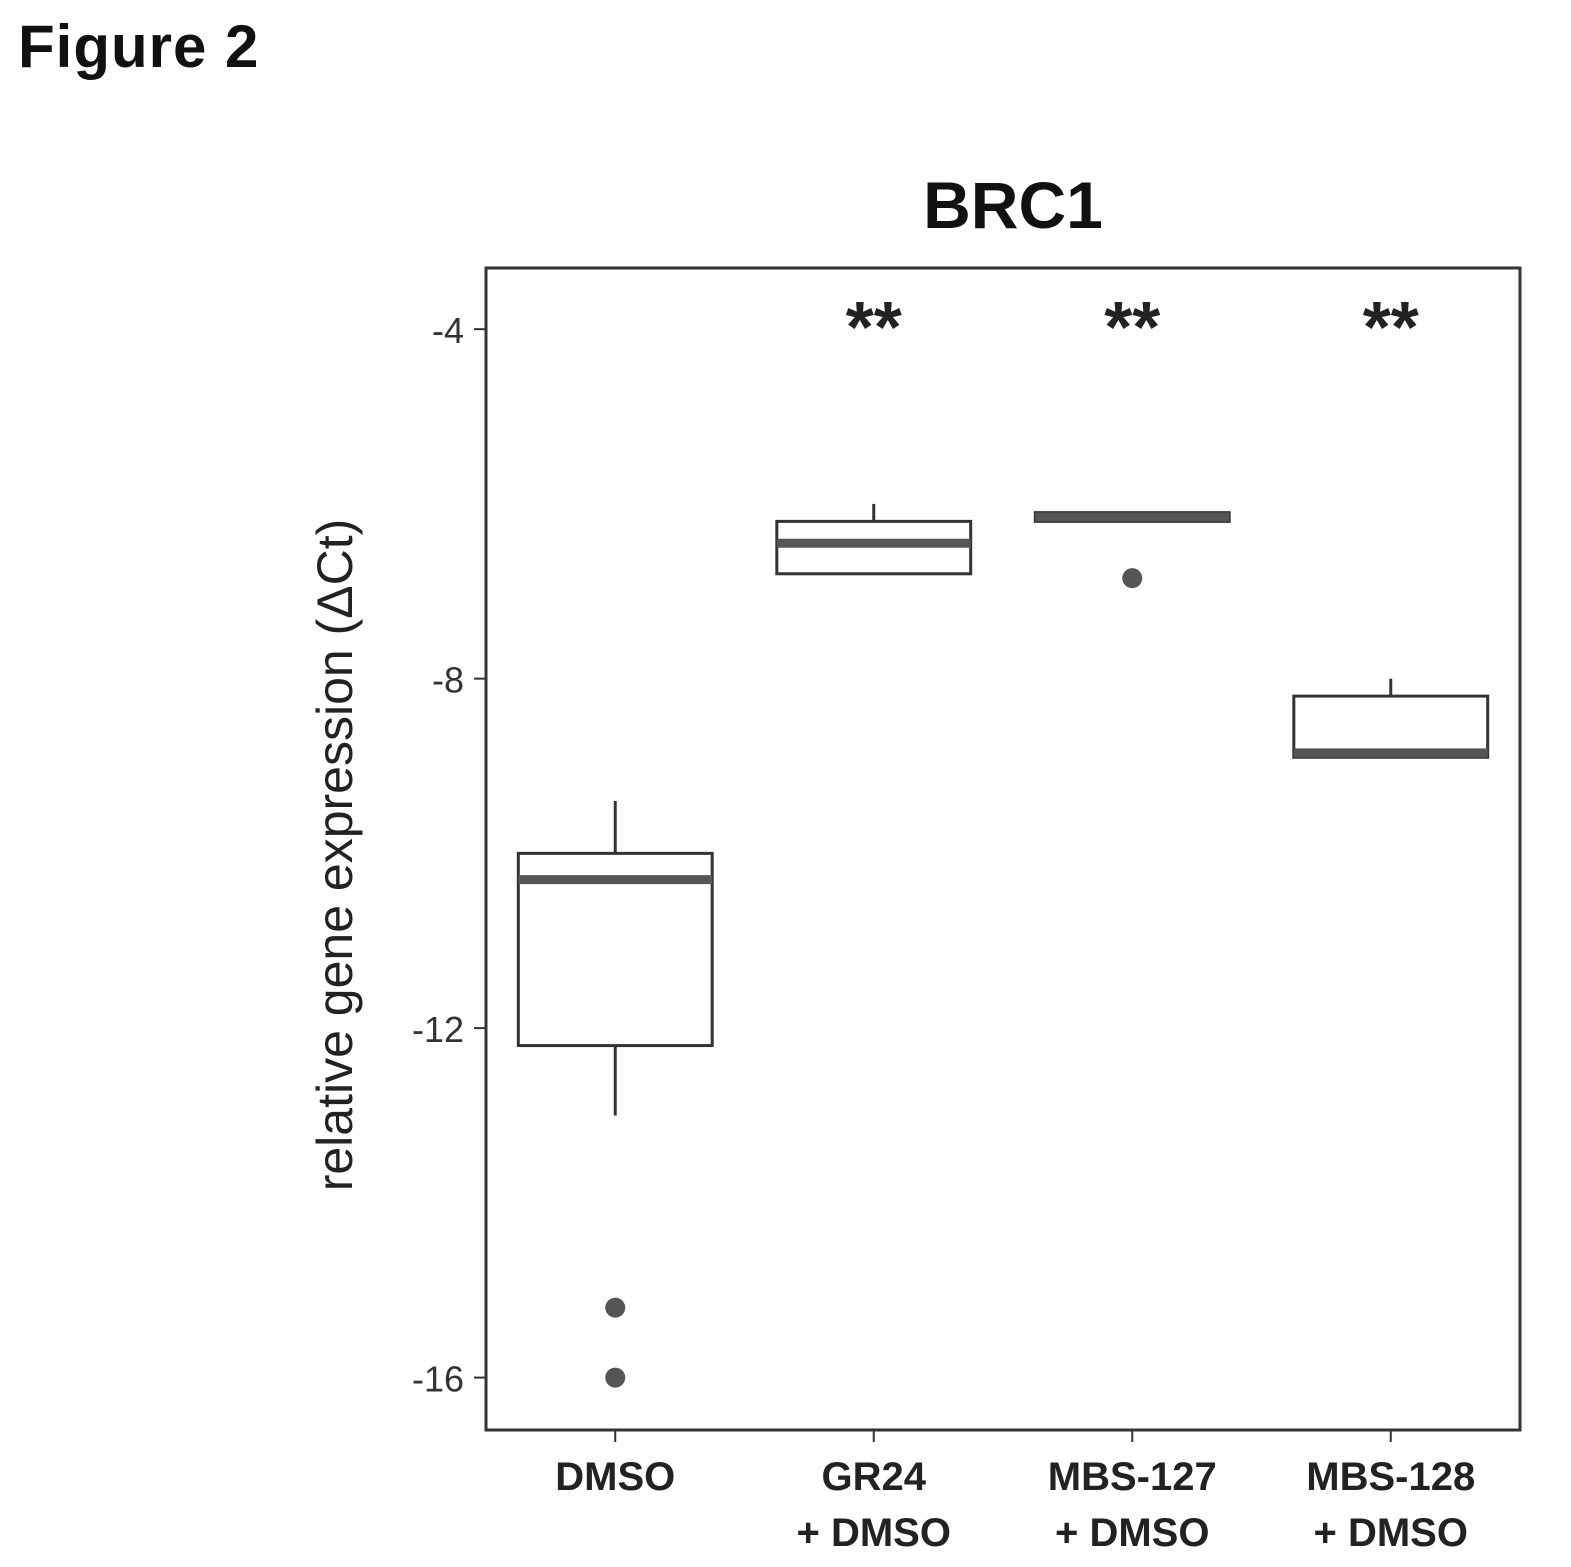 This screenshot has width=1571, height=1567. I want to click on x-tick-label: DMSO, so click(615, 1477).